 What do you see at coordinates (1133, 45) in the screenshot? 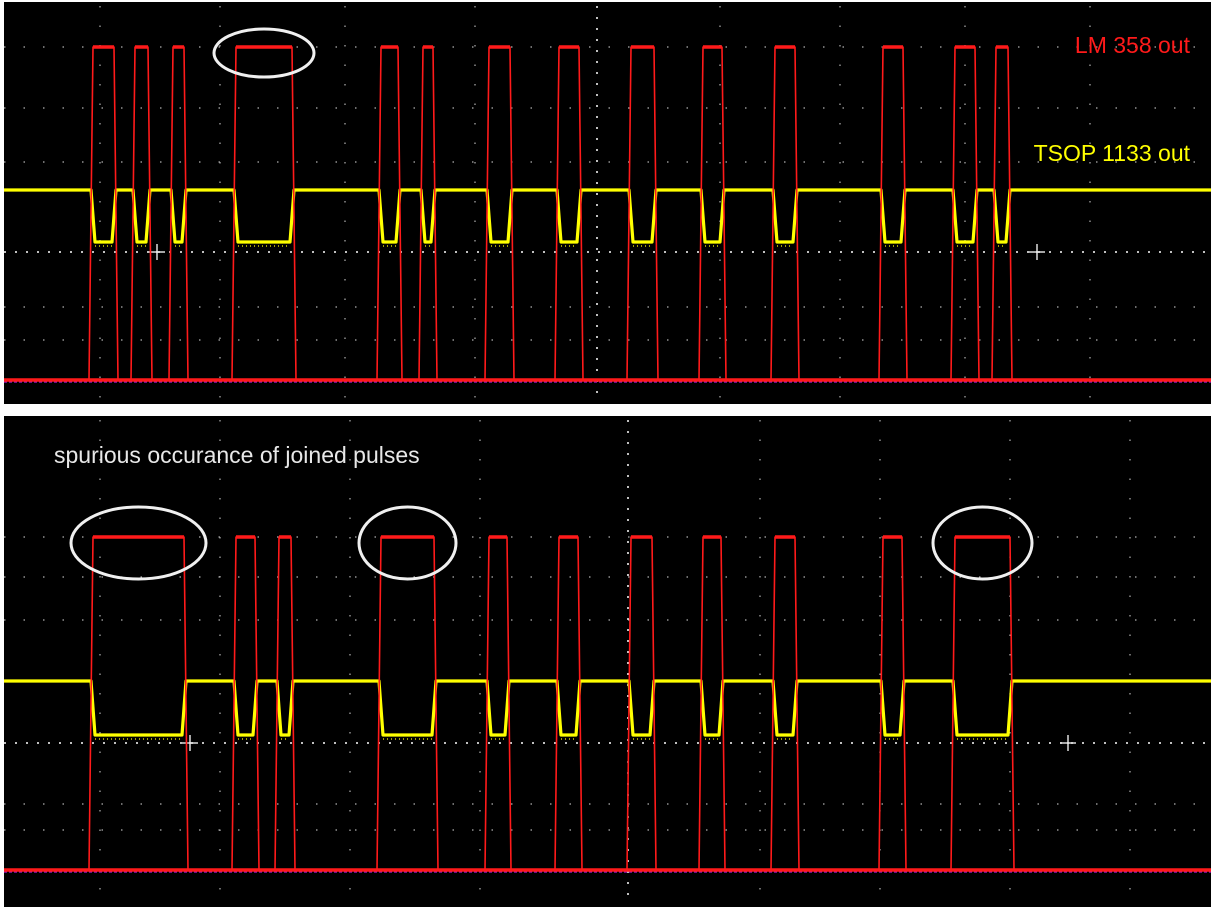
I see `lm358-label: LM 358 out` at bounding box center [1133, 45].